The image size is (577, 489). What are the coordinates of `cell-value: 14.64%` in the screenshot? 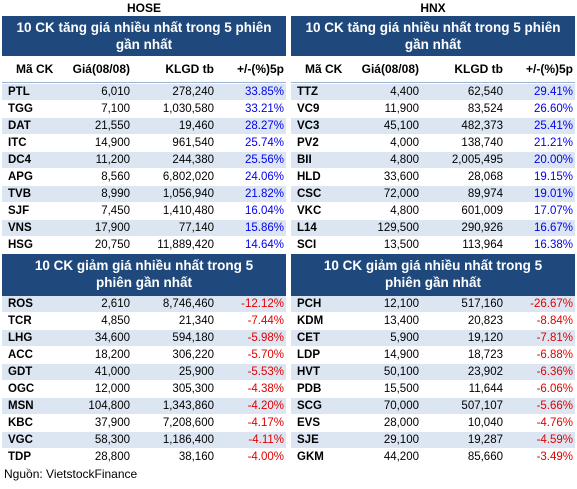 It's located at (264, 245).